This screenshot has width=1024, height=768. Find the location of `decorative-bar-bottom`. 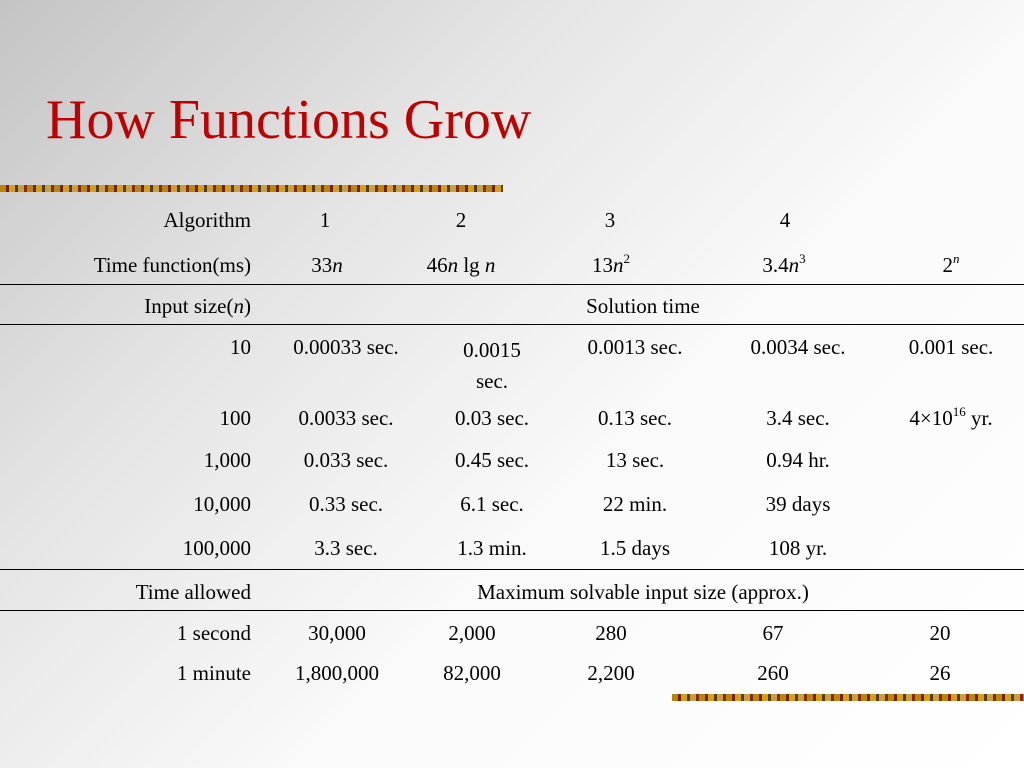

decorative-bar-bottom is located at coordinates (848, 697).